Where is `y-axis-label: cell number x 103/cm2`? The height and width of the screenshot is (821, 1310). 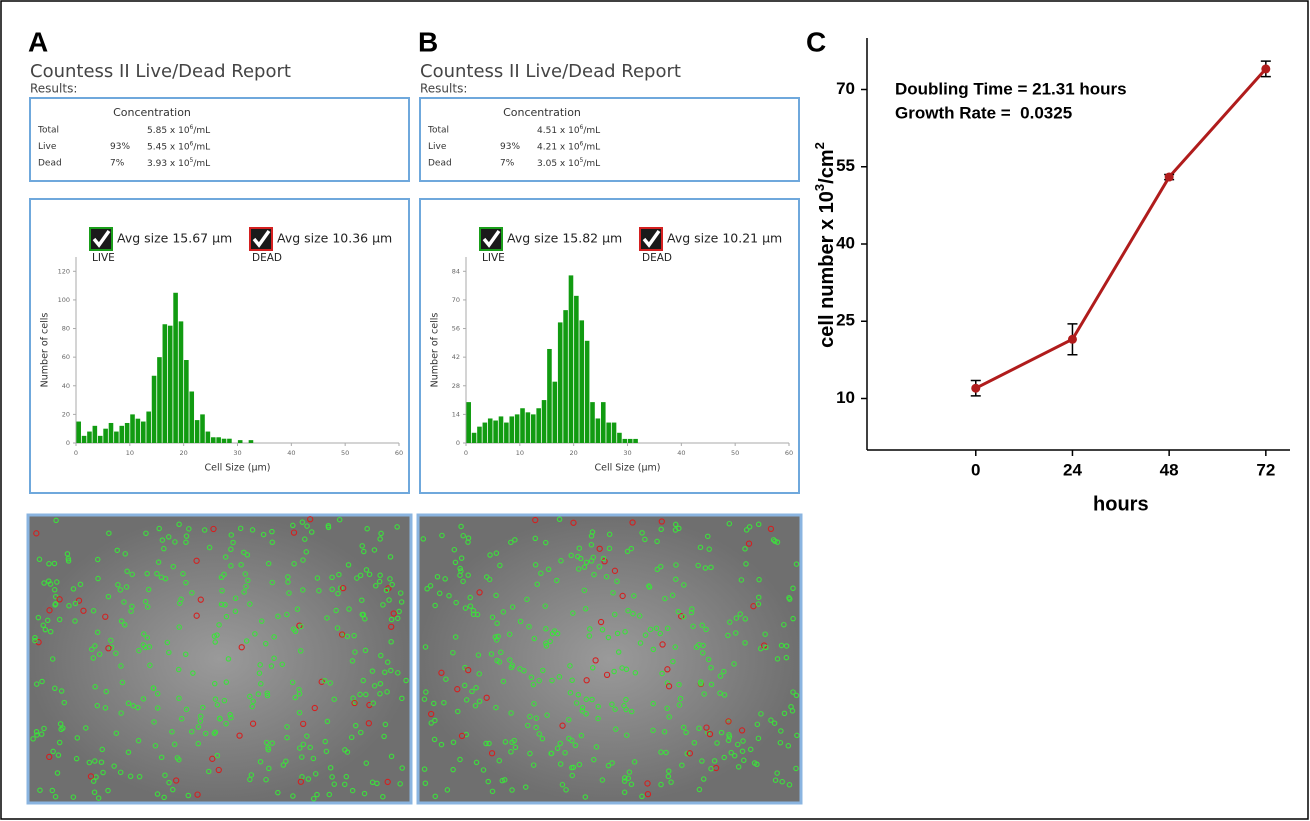 y-axis-label: cell number x 103/cm2 is located at coordinates (825, 245).